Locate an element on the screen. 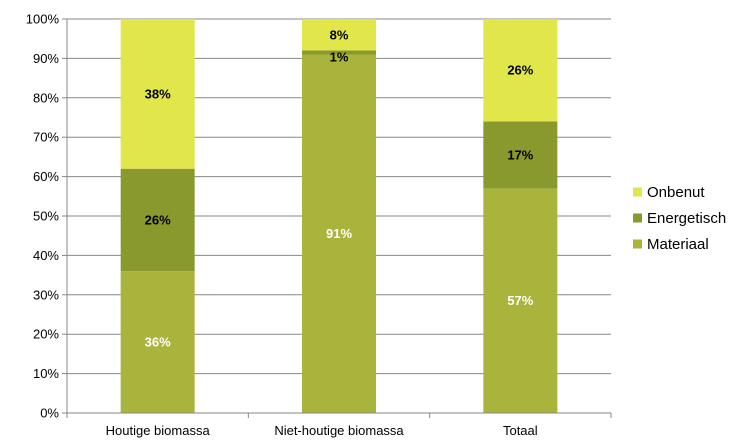 The image size is (746, 441). legend: Onbenut Energetisch Materiaal is located at coordinates (679, 218).